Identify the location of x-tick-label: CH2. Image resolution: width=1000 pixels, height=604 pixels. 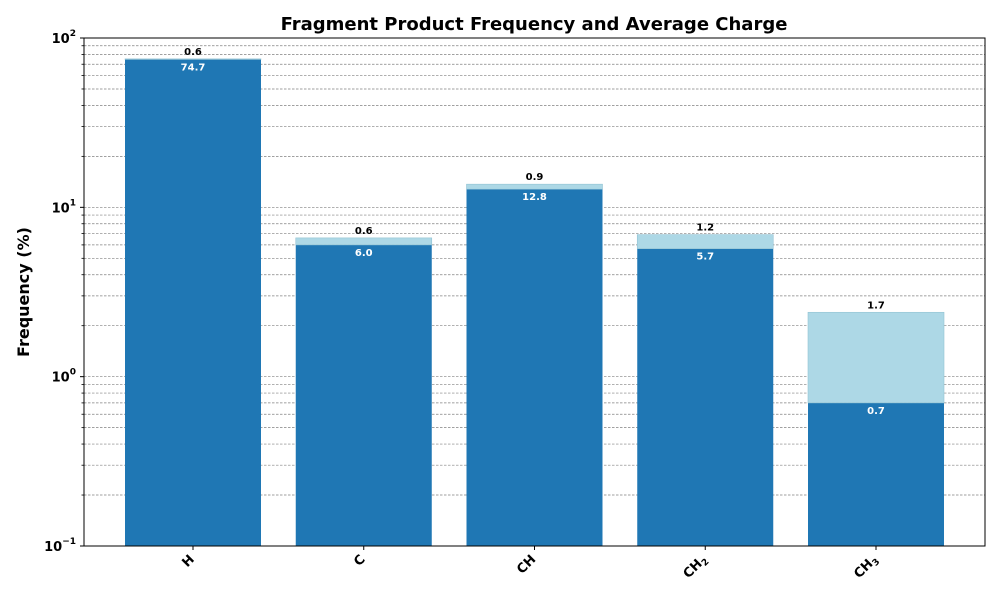
(696, 567).